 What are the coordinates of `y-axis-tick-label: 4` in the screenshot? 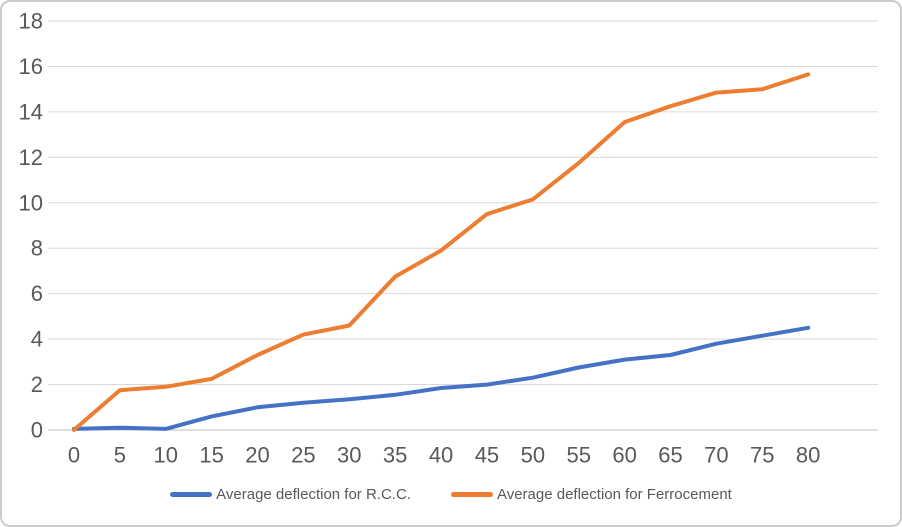 It's located at (37, 339).